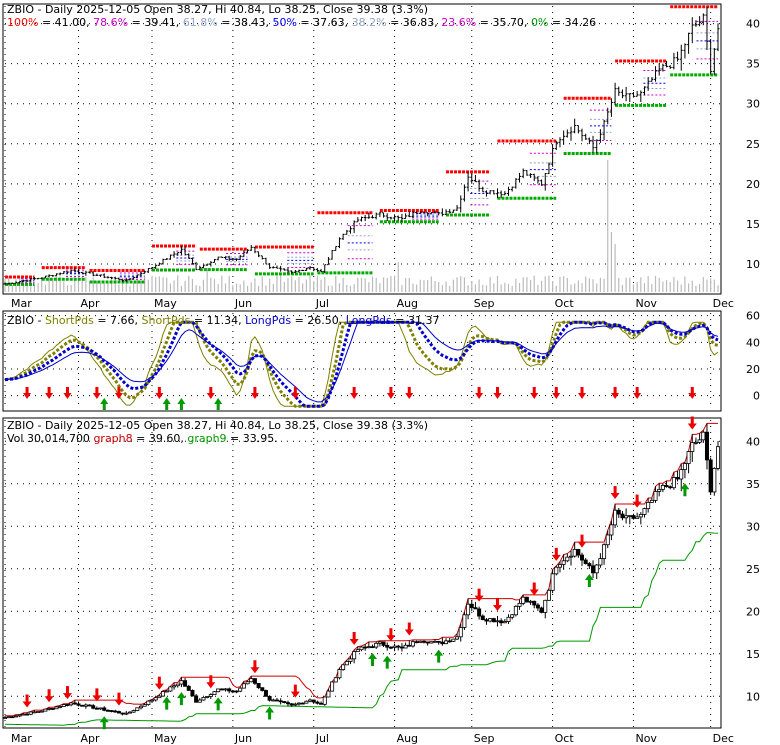 The width and height of the screenshot is (780, 745). I want to click on oscillator-panel-frame, so click(362, 361).